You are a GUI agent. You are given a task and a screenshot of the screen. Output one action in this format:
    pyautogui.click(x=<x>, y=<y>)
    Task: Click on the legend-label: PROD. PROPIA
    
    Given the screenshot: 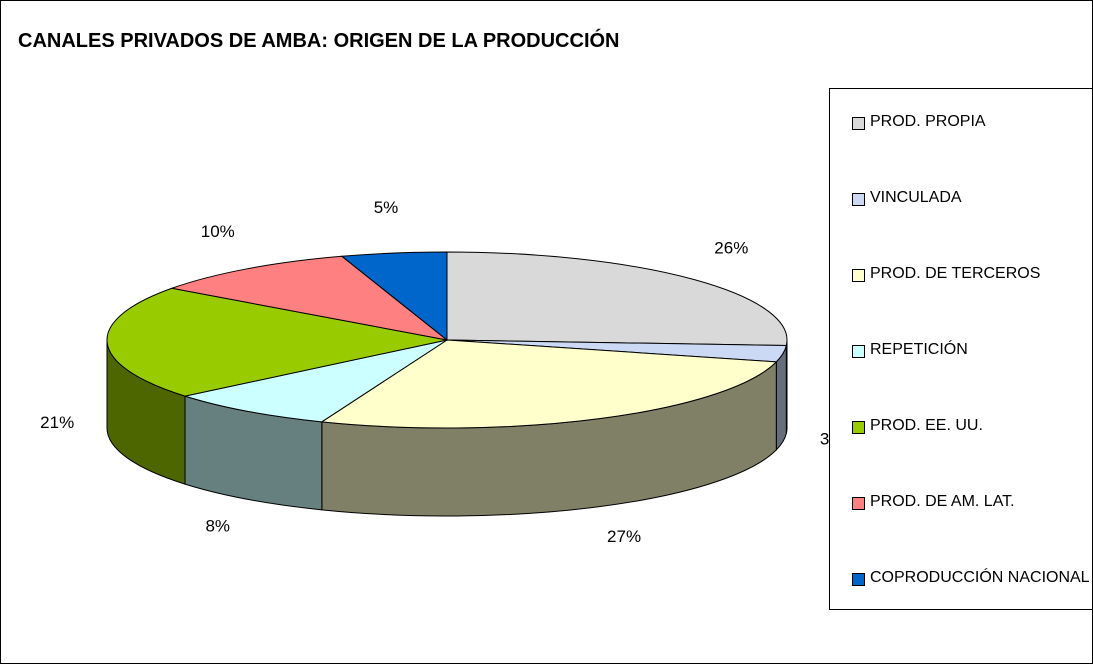 What is the action you would take?
    pyautogui.click(x=928, y=121)
    